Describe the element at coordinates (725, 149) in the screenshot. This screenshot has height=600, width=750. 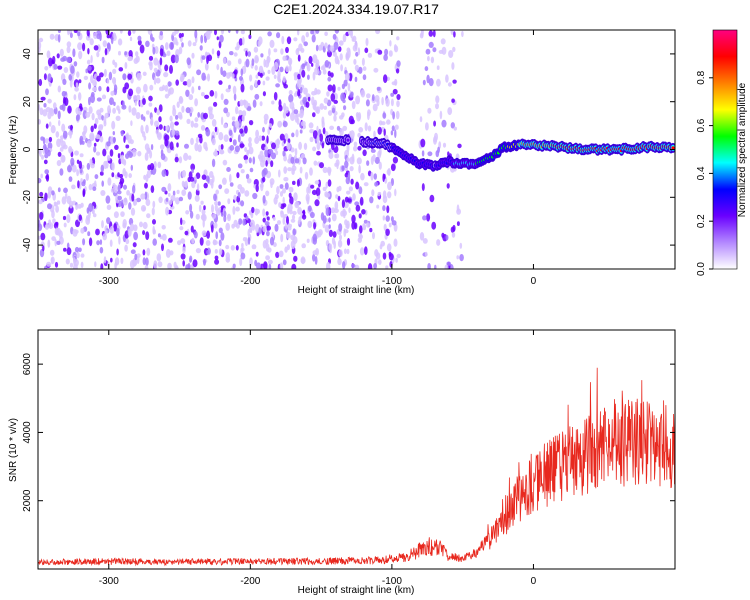
I see `colorbar-gradient` at that location.